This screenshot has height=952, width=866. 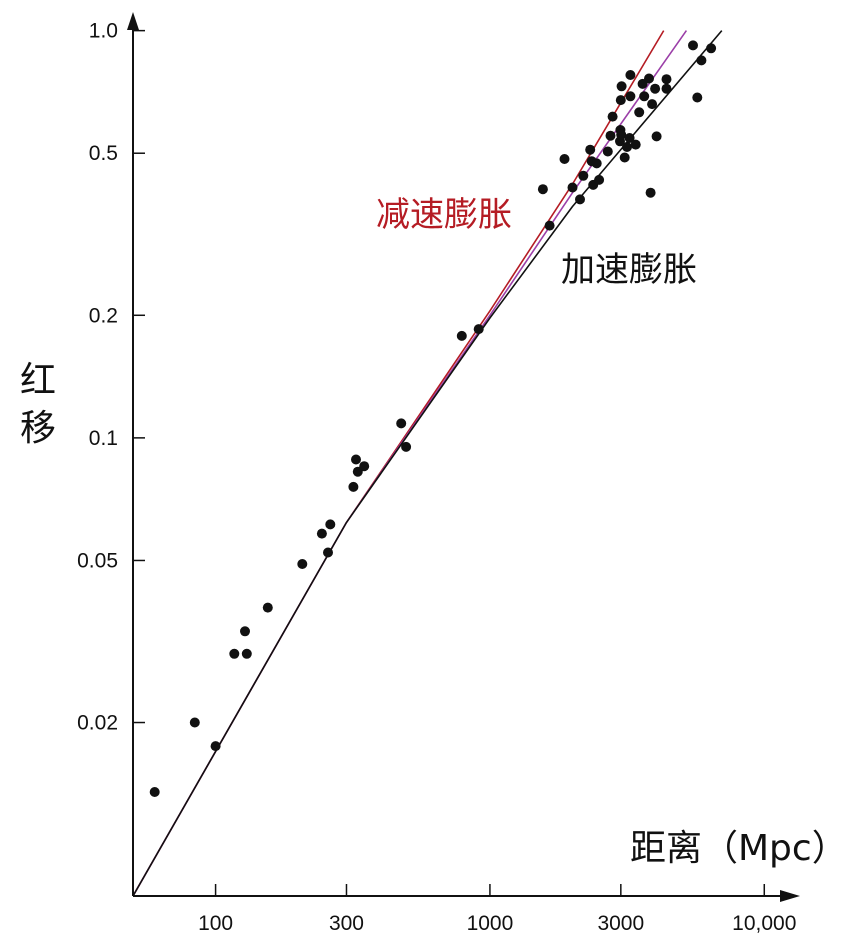 I want to click on y-tick-label-5: 1.0, so click(x=103, y=31).